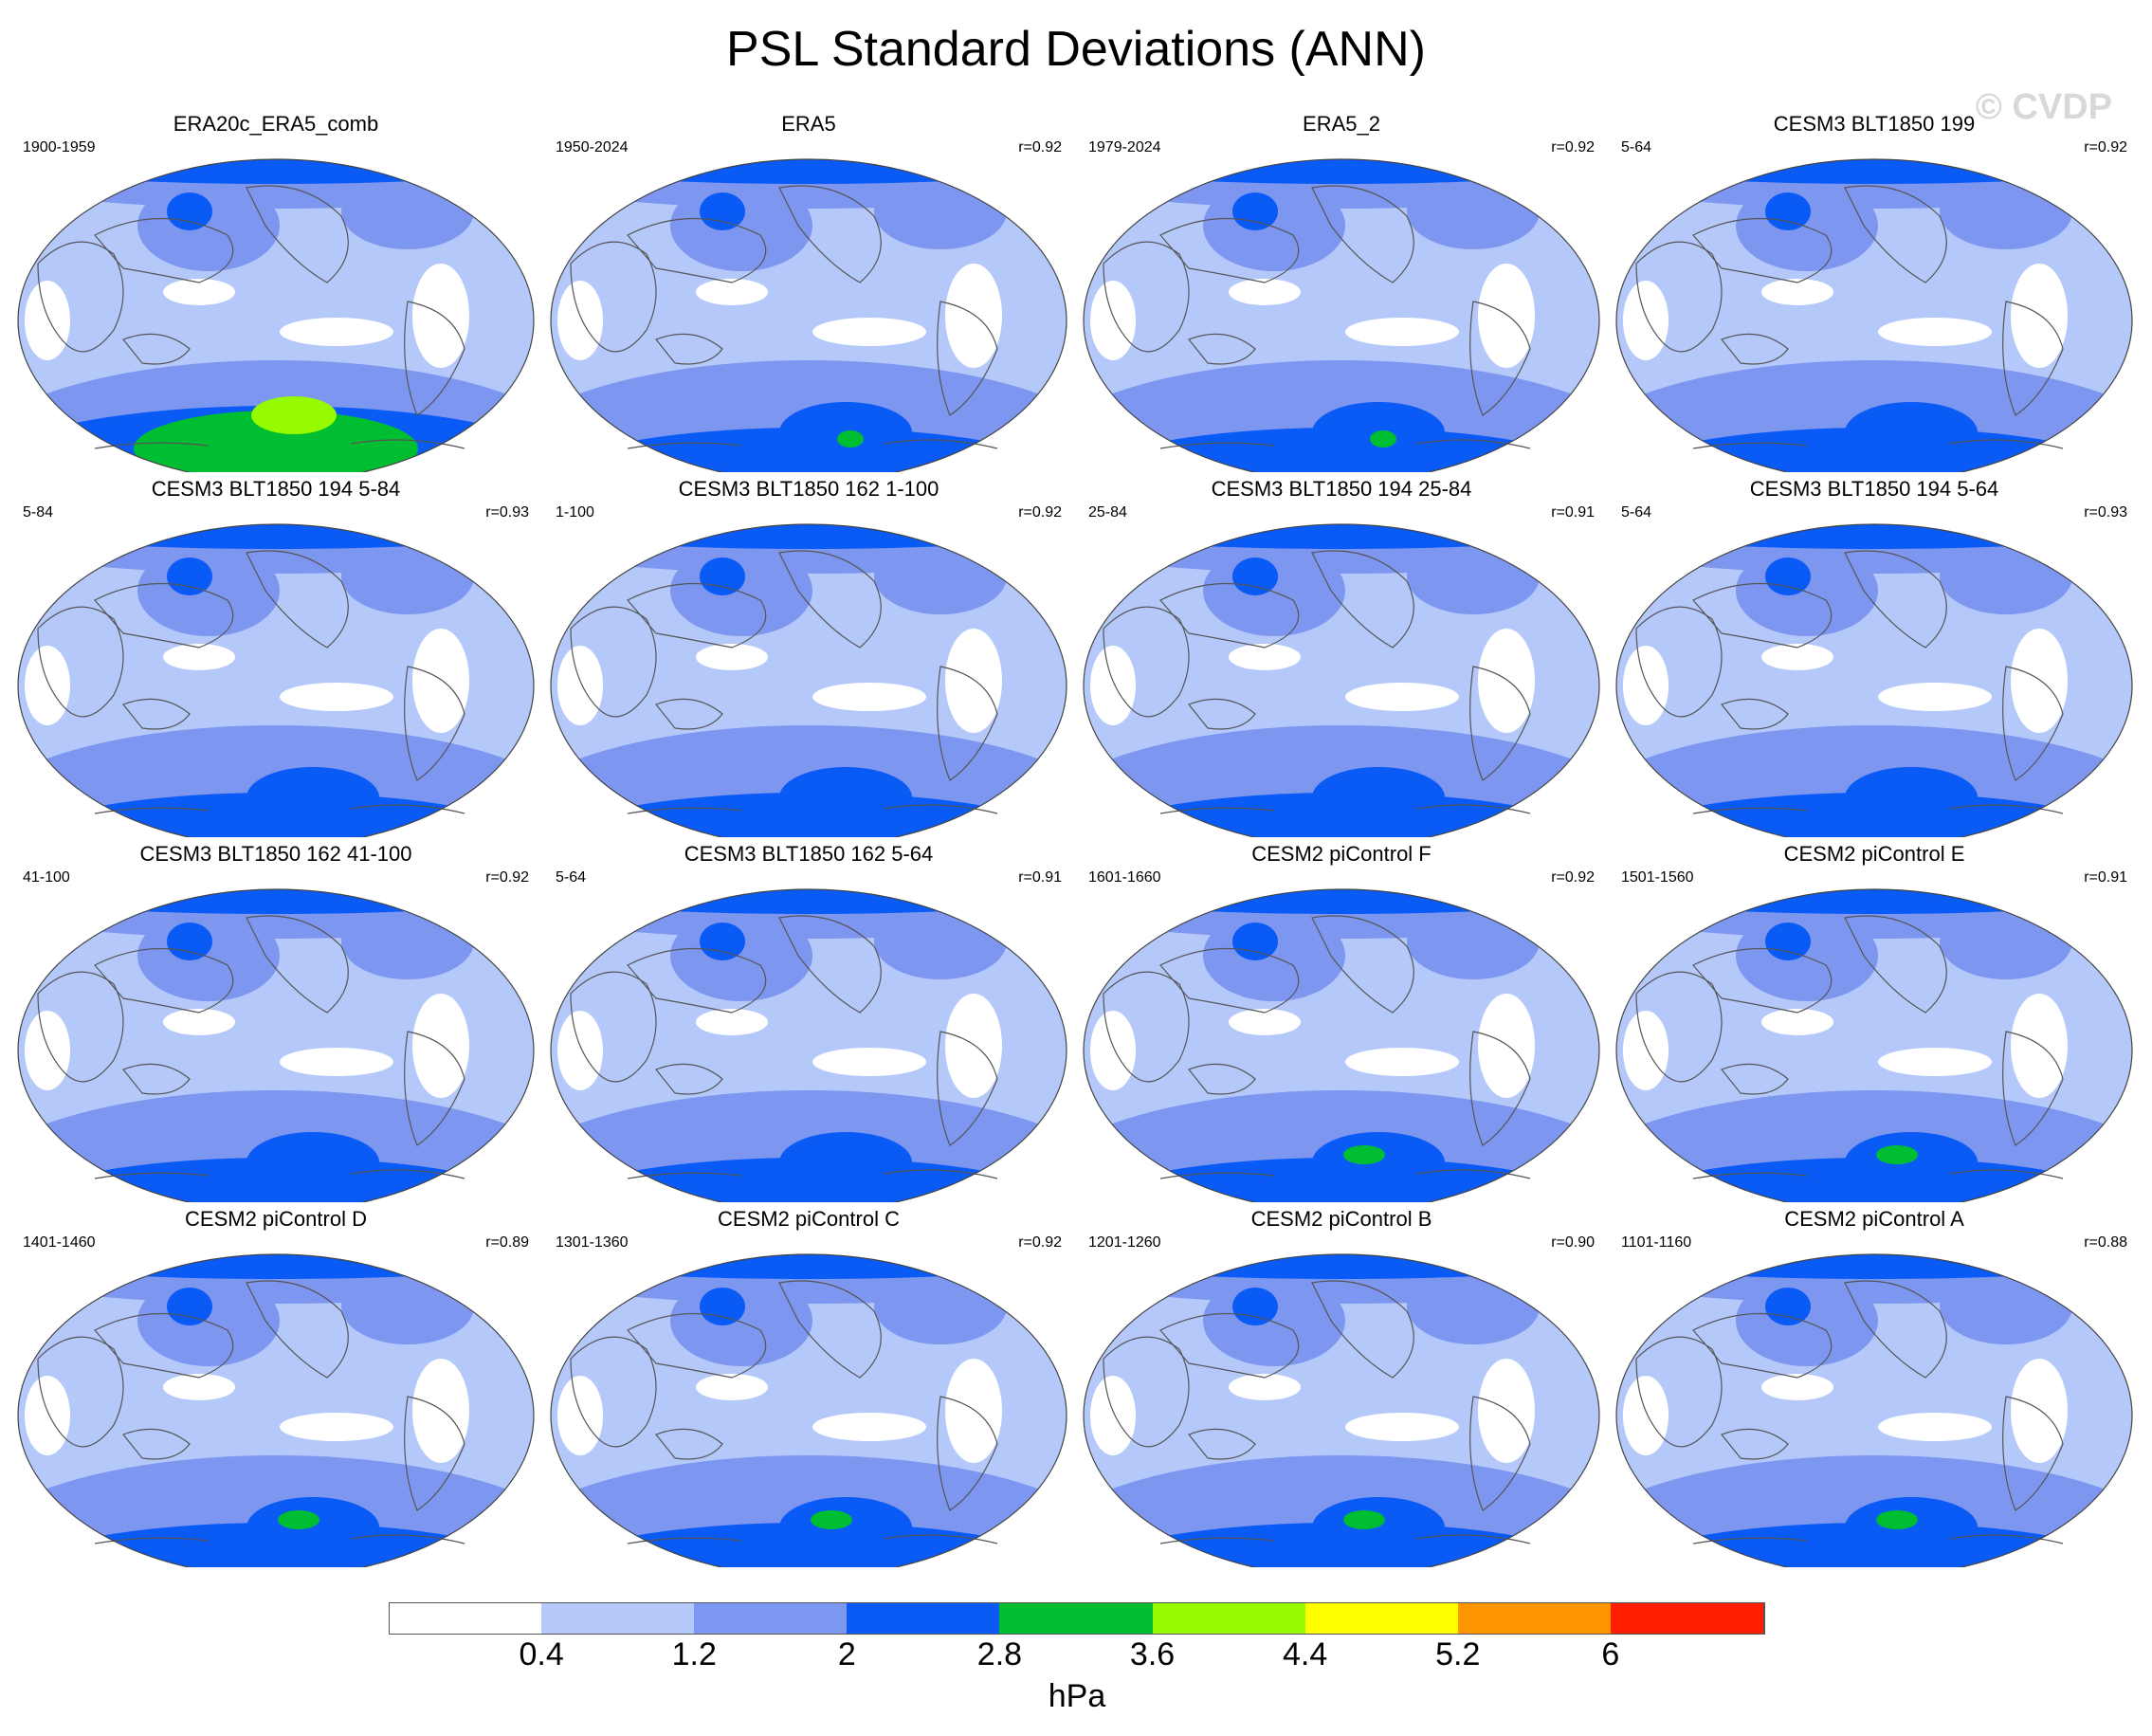 The height and width of the screenshot is (1736, 2152). I want to click on antarctic-band, so click(809, 1545).